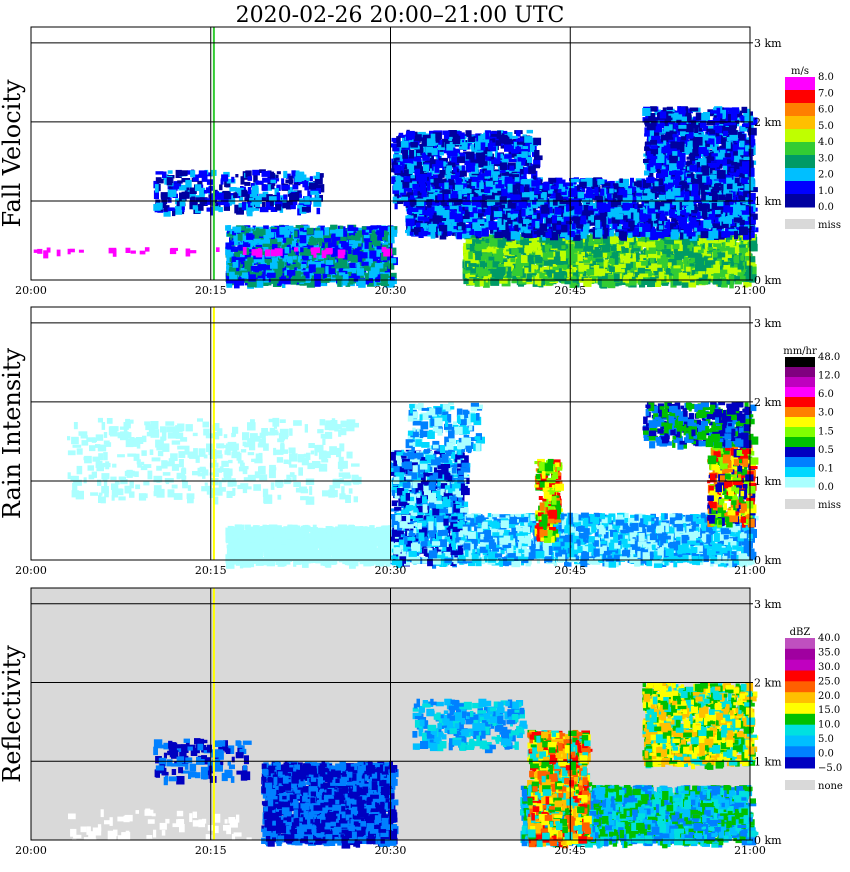 This screenshot has width=850, height=872. What do you see at coordinates (829, 652) in the screenshot?
I see `colorbar-label: 35.0` at bounding box center [829, 652].